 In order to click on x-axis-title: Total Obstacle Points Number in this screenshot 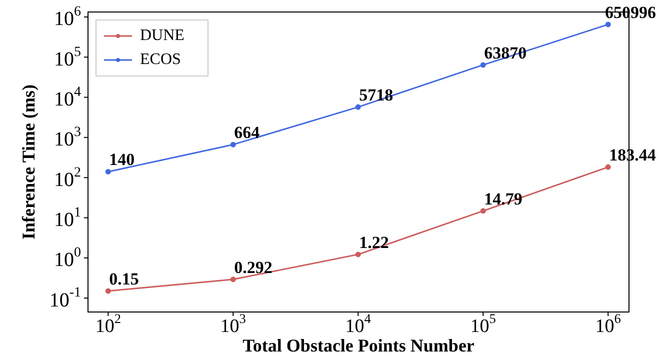, I will do `click(358, 346)`.